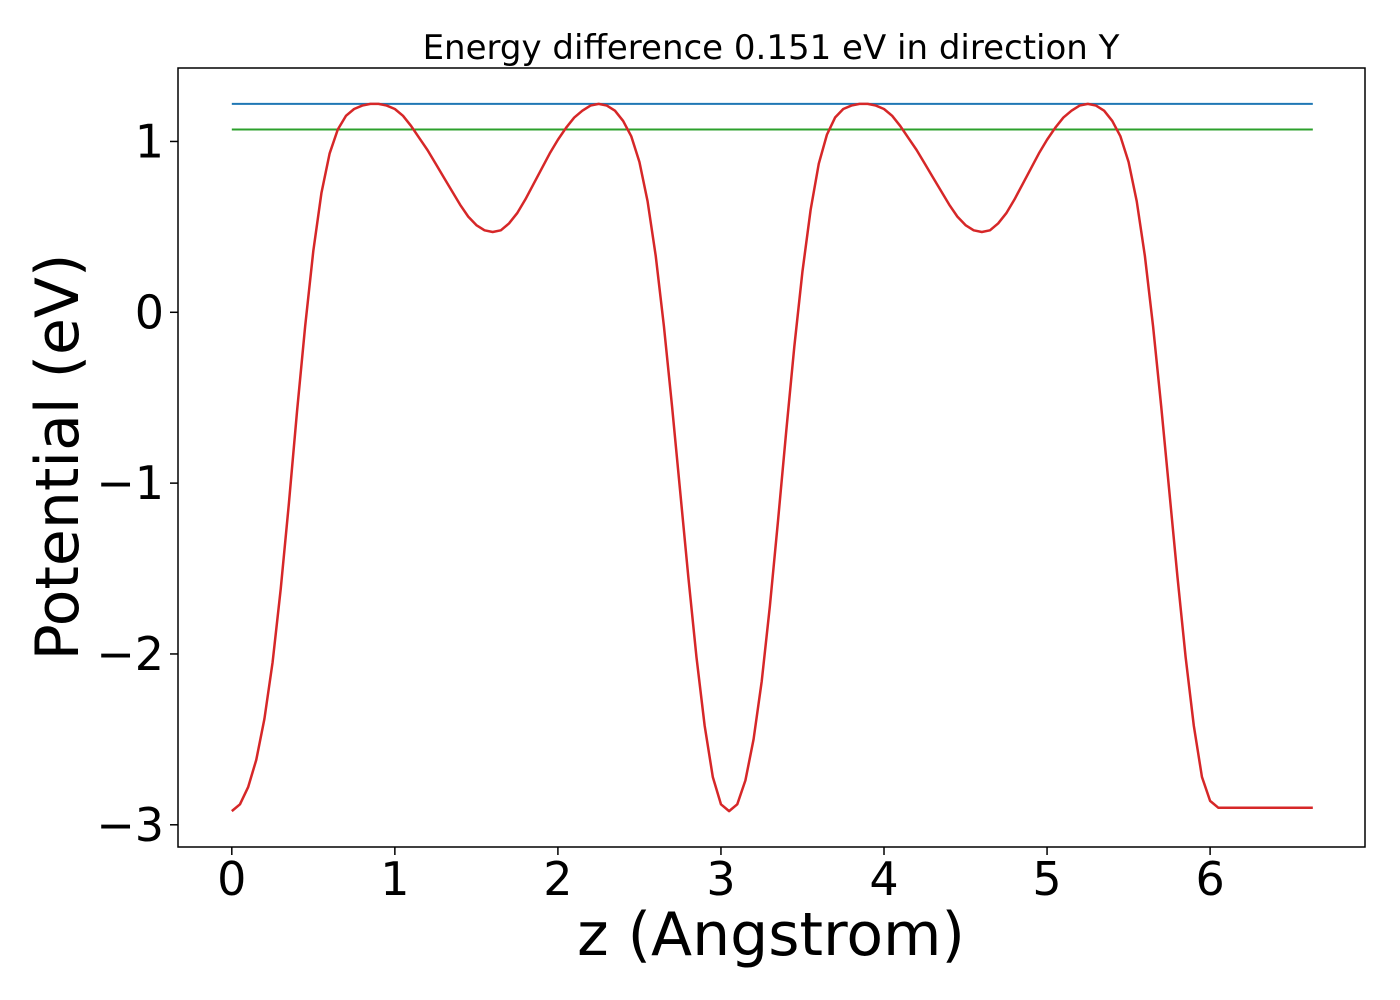 The width and height of the screenshot is (1400, 1000). Describe the element at coordinates (1209, 879) in the screenshot. I see `x-tick-label: 6` at that location.